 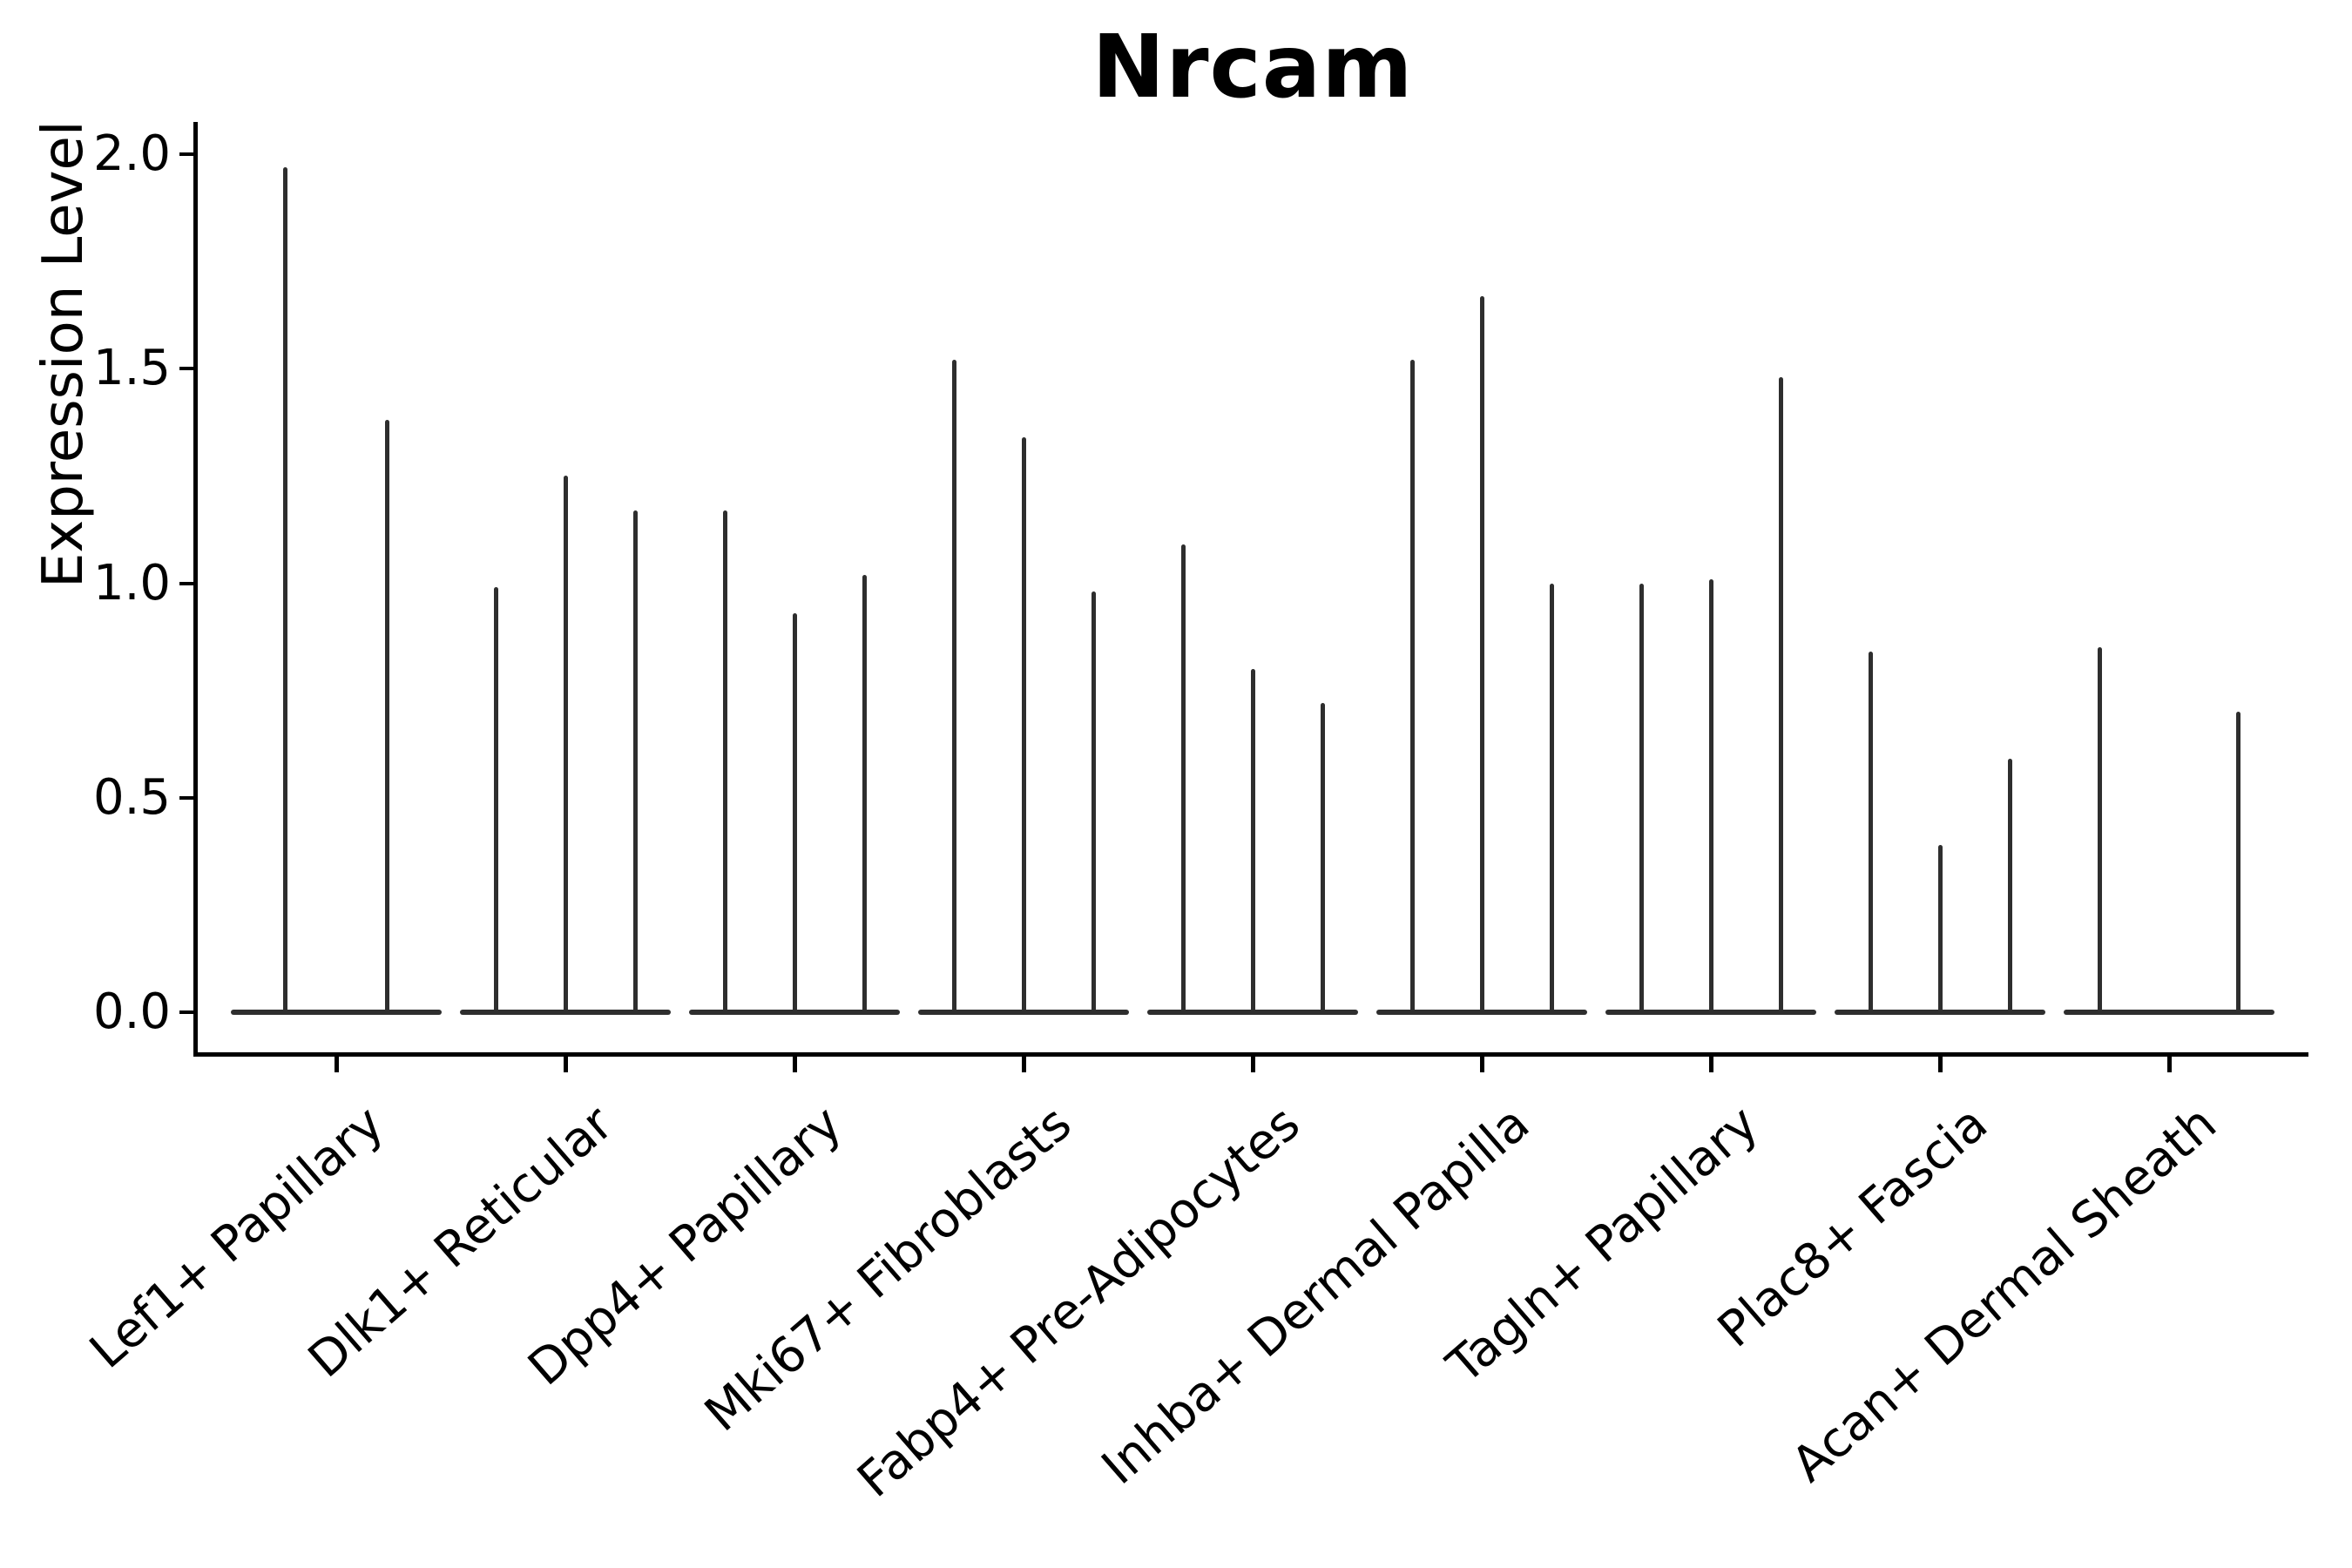 What do you see at coordinates (131, 1012) in the screenshot?
I see `y-tick-label: 0.0` at bounding box center [131, 1012].